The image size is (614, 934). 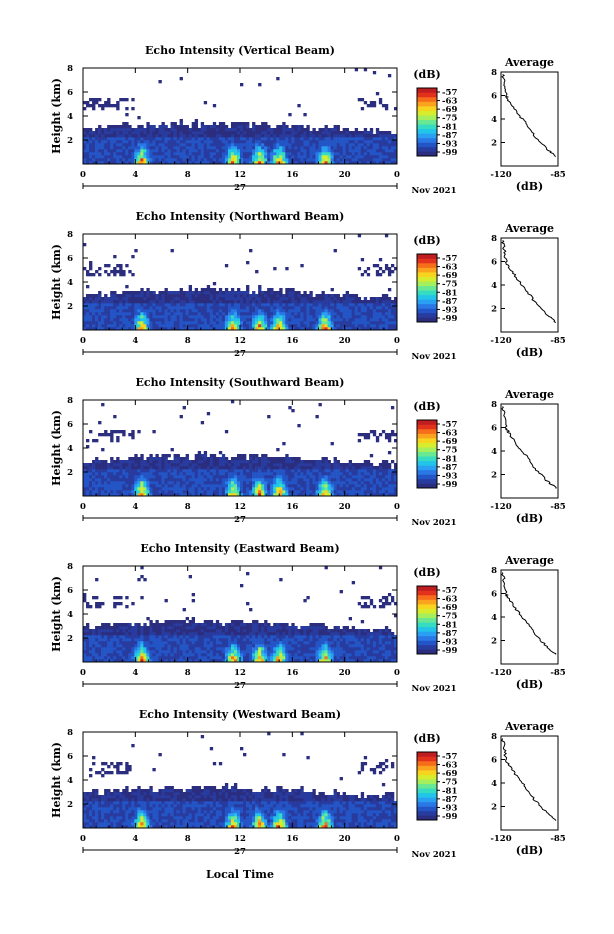 I want to click on heatmap-cells, so click(x=240, y=448).